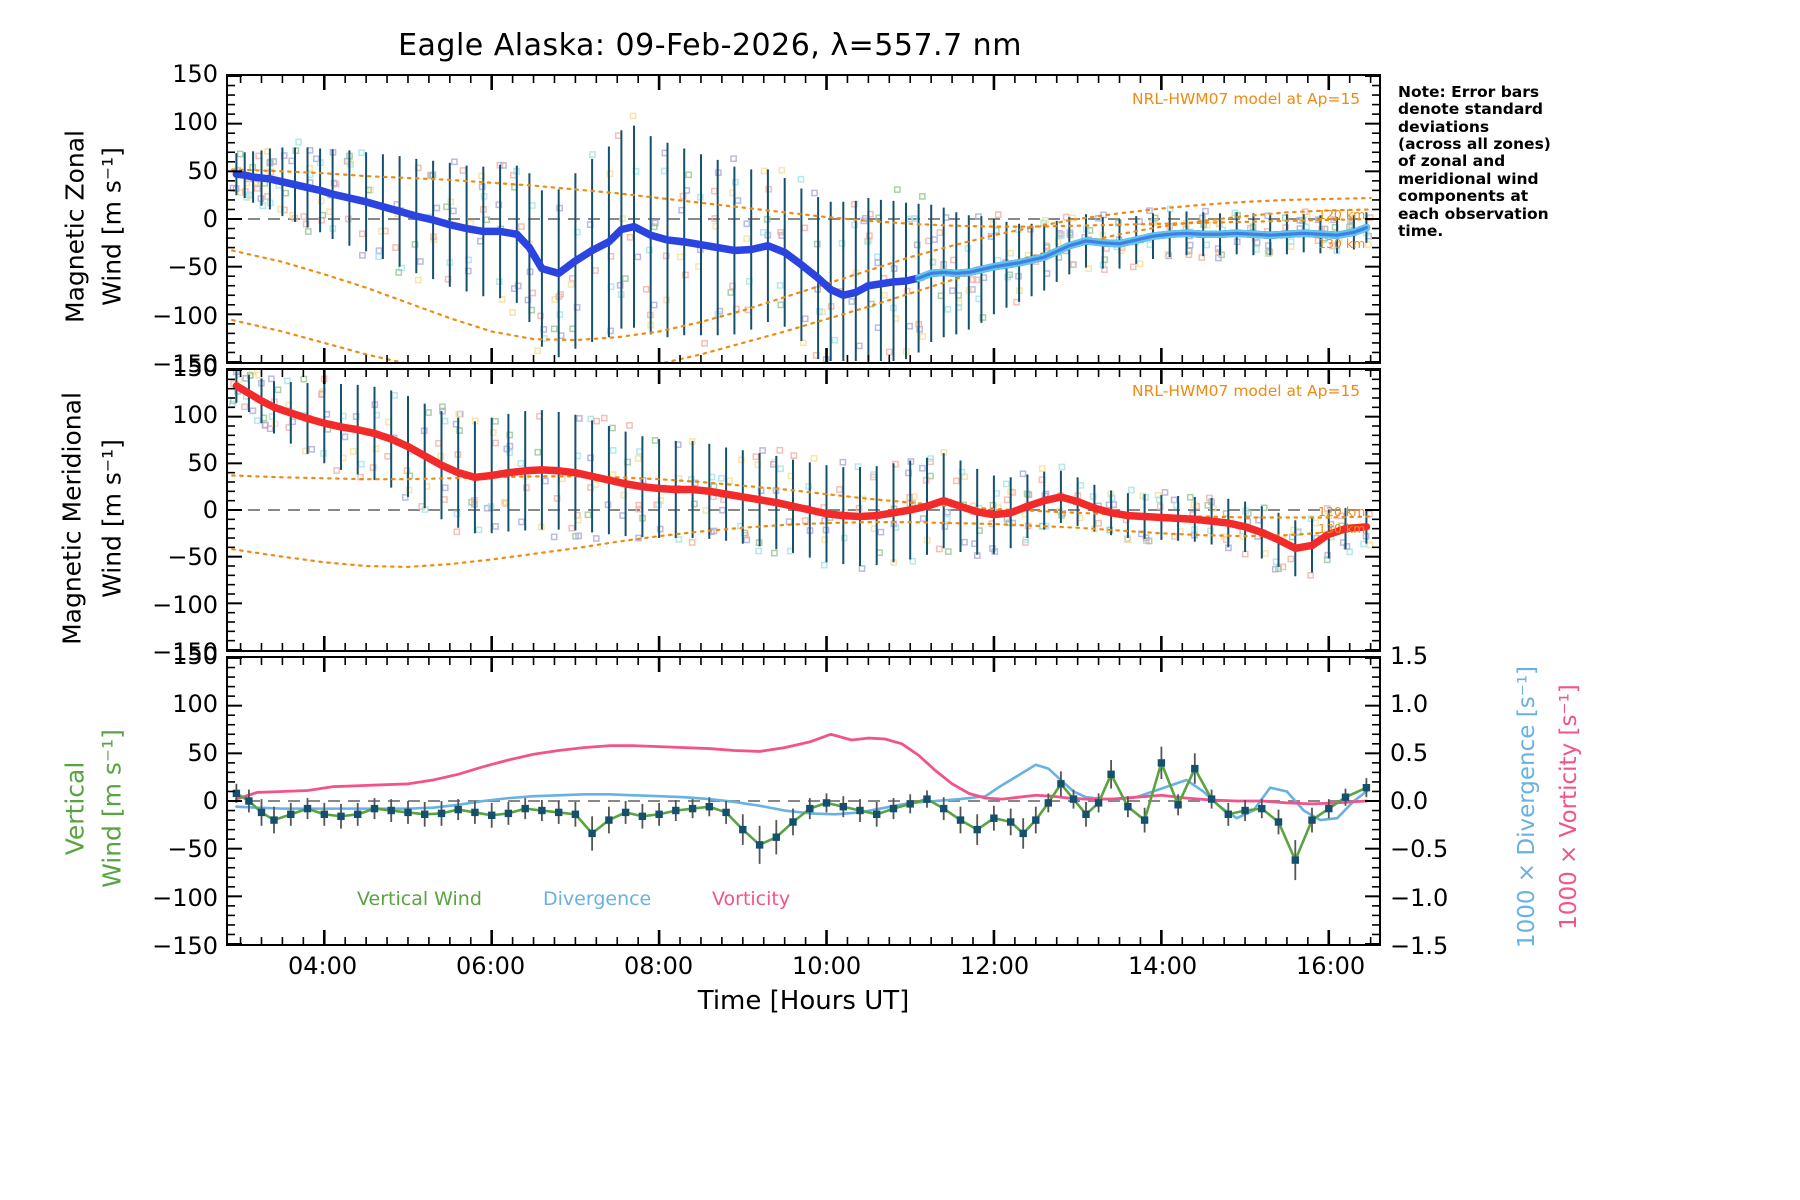 This screenshot has height=1200, width=1800. Describe the element at coordinates (112, 226) in the screenshot. I see `panel-1-y-title-b: Wind [m s⁻¹]` at that location.